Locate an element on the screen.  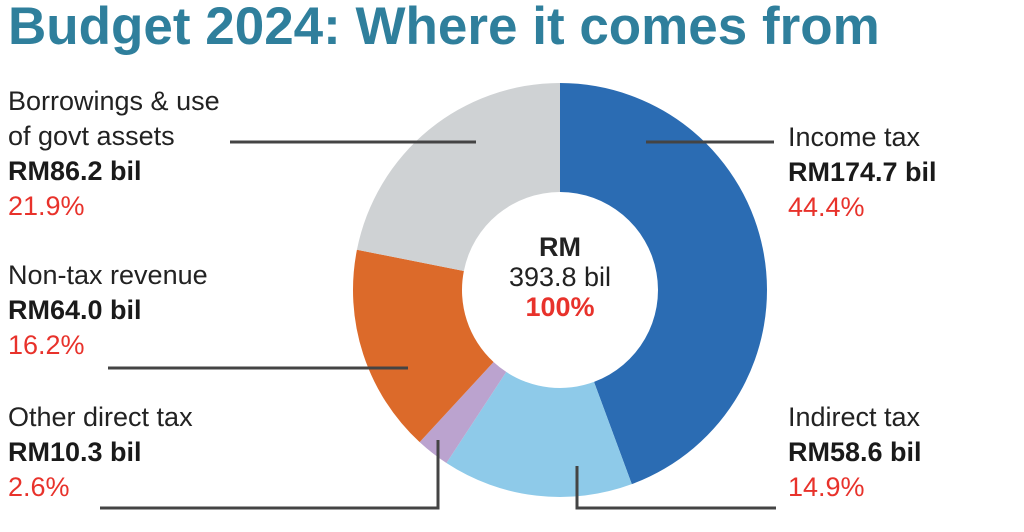
label-value: RM64.0 bil is located at coordinates (75, 310).